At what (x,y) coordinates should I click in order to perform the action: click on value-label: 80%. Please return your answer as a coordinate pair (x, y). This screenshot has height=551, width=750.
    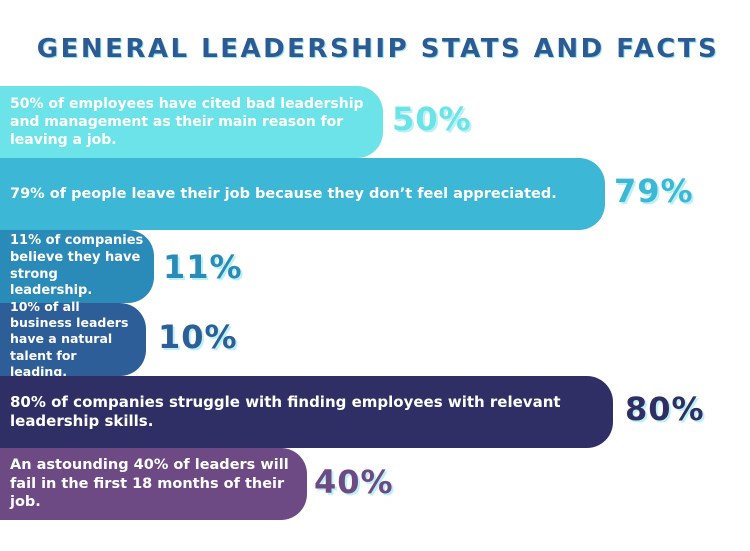
    Looking at the image, I should click on (665, 409).